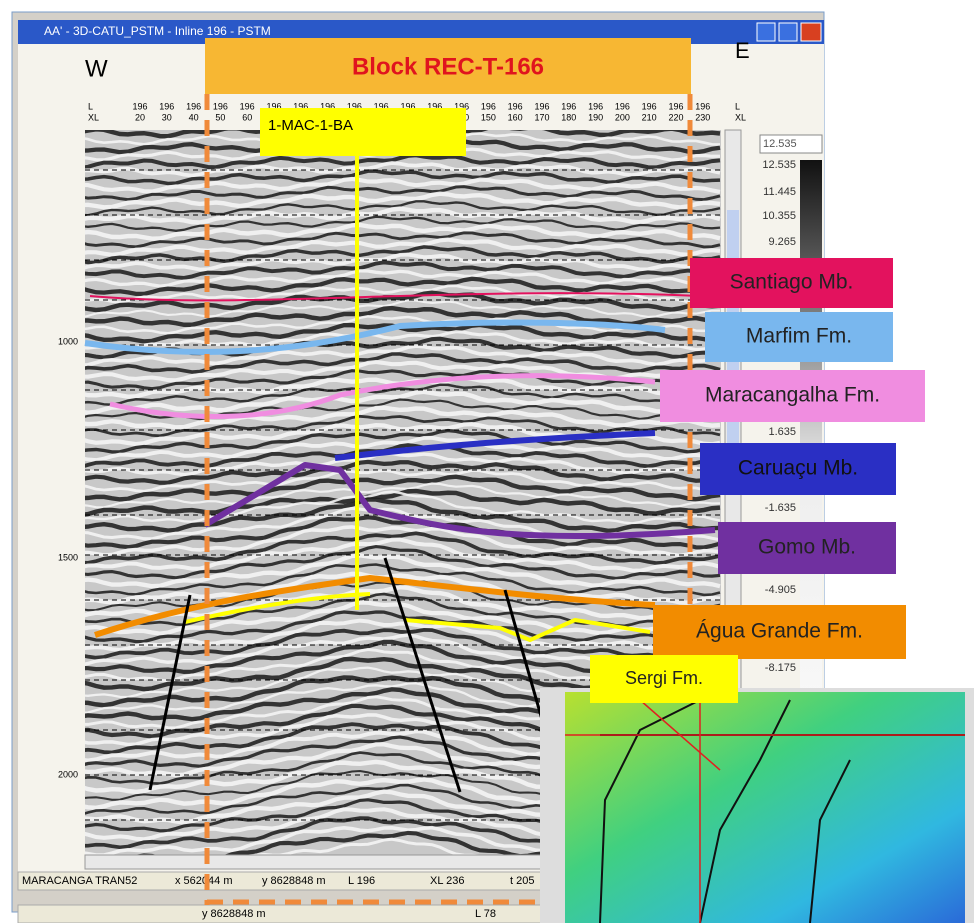 Image resolution: width=974 pixels, height=923 pixels. Describe the element at coordinates (779, 165) in the screenshot. I see `scale-tick-label: 12.535` at that location.